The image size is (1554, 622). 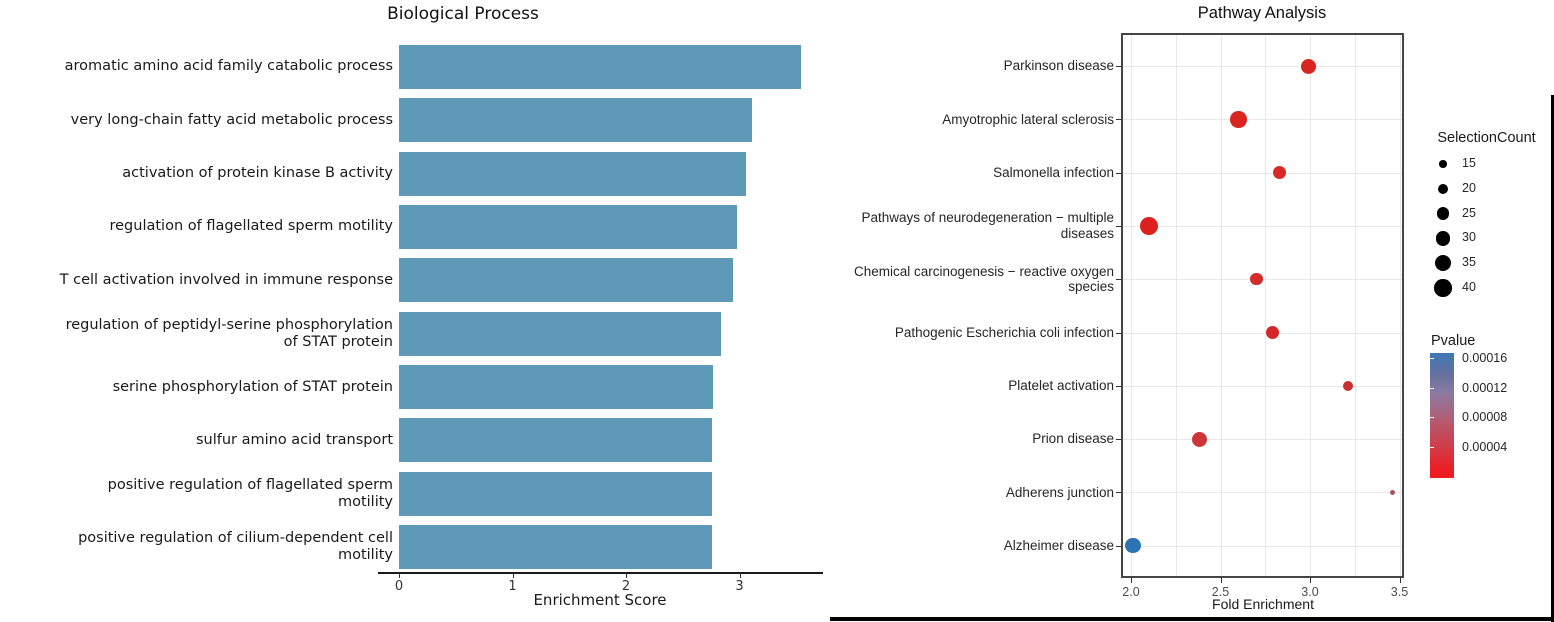 What do you see at coordinates (1131, 580) in the screenshot?
I see `right-x-tick` at bounding box center [1131, 580].